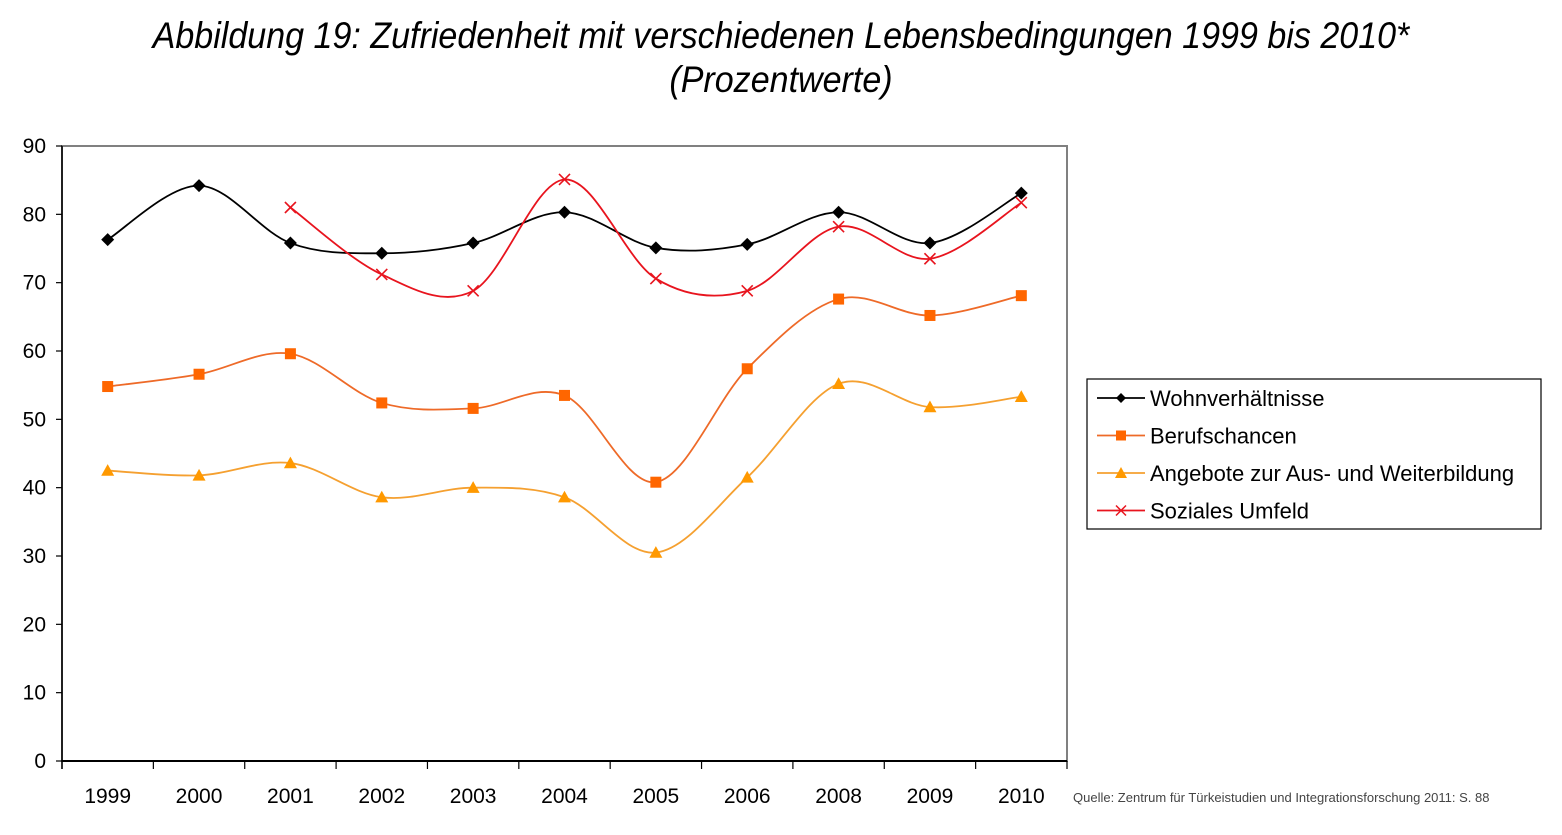 This screenshot has height=835, width=1562. Describe the element at coordinates (1121, 435) in the screenshot. I see `legend-marker-square` at that location.